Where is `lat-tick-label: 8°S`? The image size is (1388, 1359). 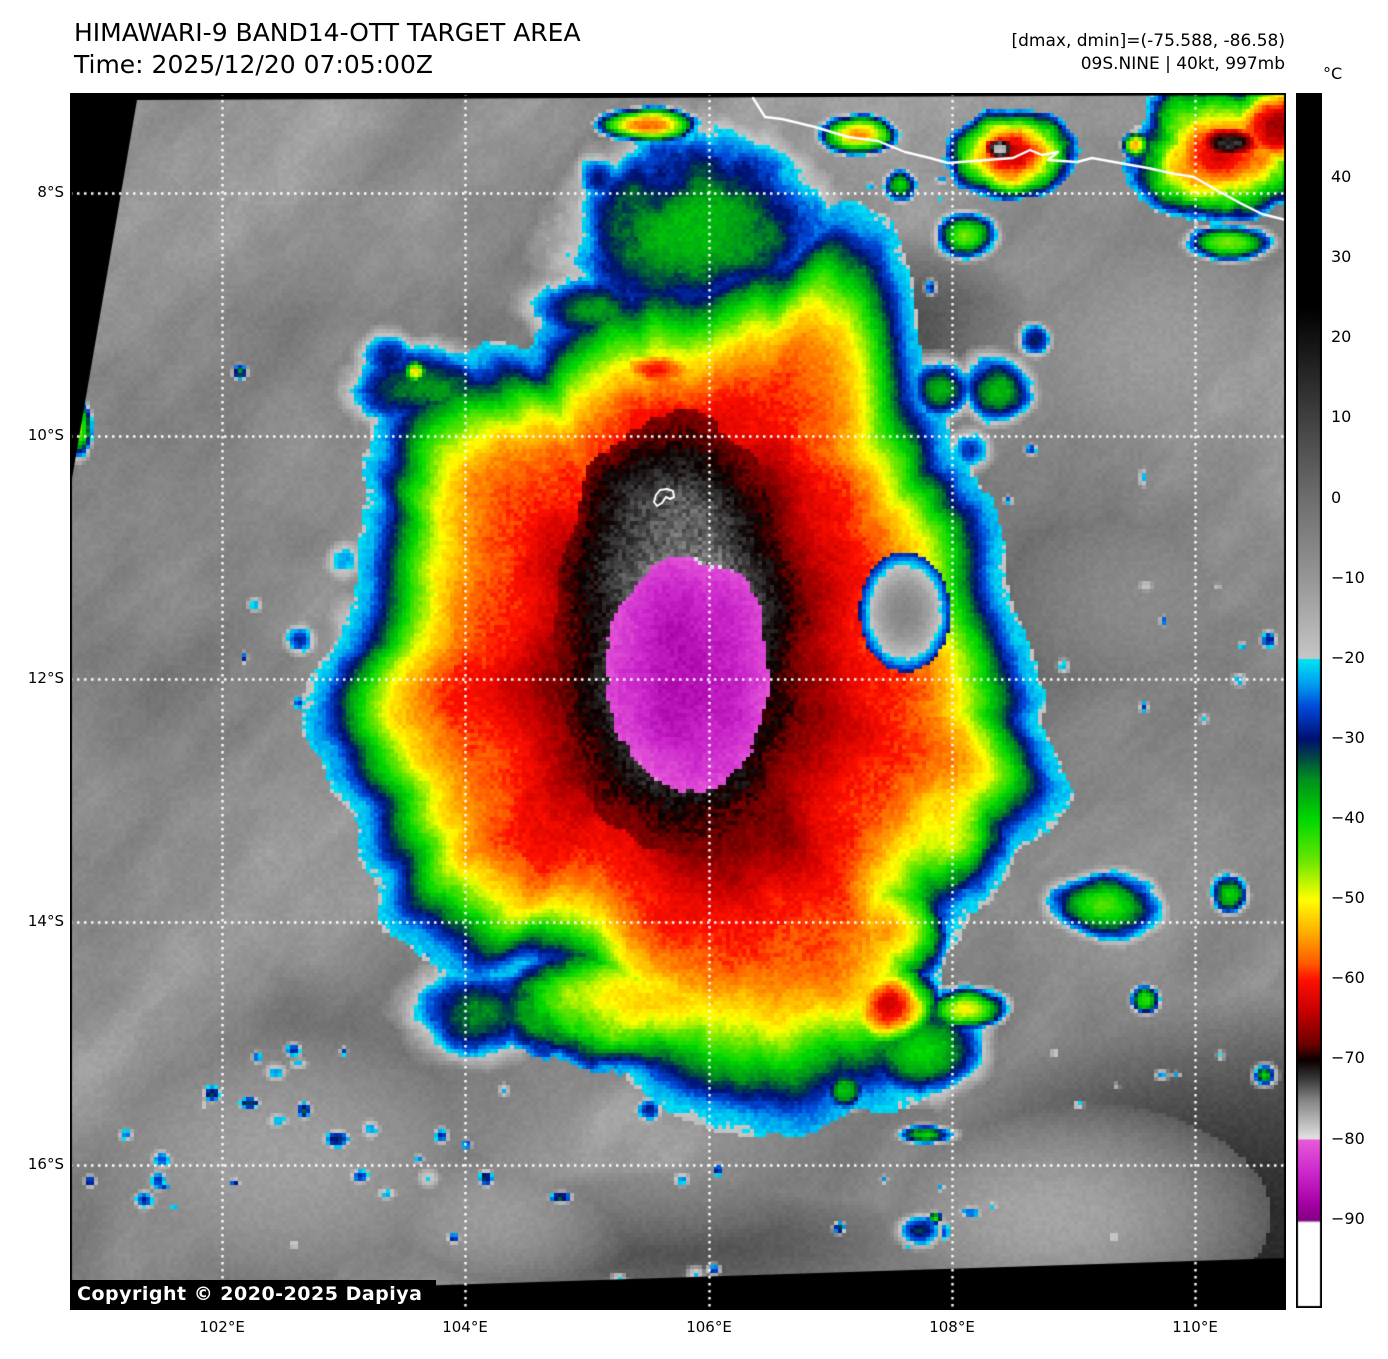 lat-tick-label: 8°S is located at coordinates (50, 192).